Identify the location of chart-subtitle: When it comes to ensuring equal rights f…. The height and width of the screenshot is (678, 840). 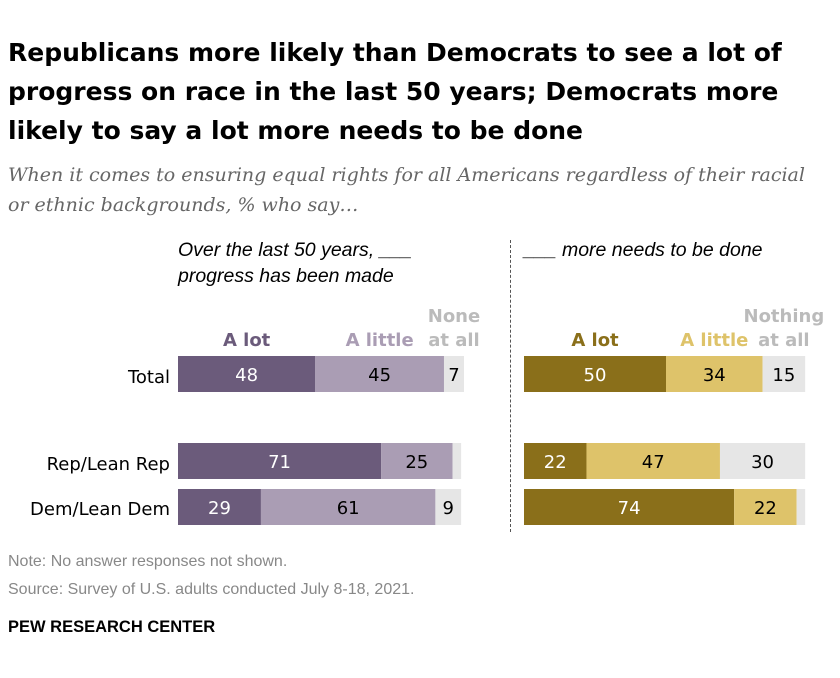
(406, 190).